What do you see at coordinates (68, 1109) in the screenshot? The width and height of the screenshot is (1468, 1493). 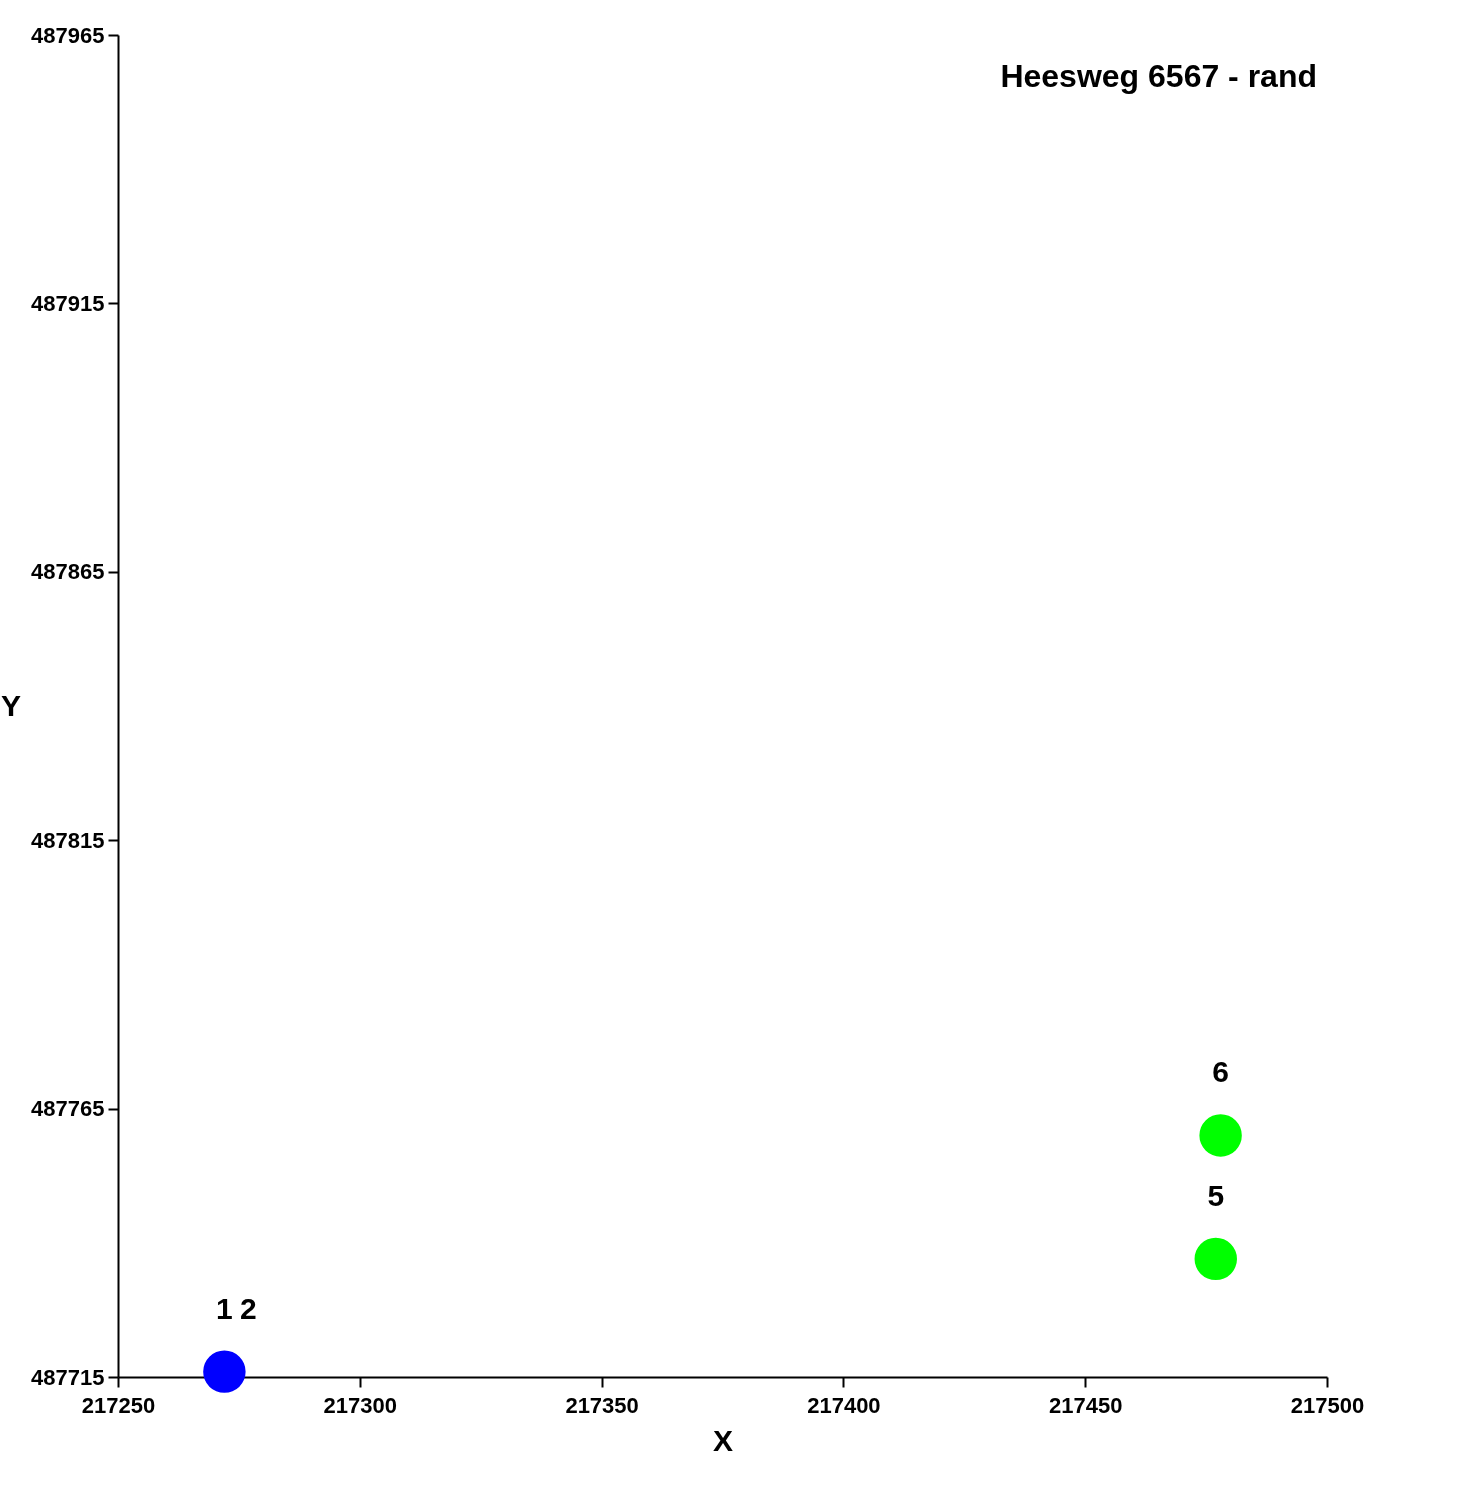 I see `y-tick-label: 487765` at bounding box center [68, 1109].